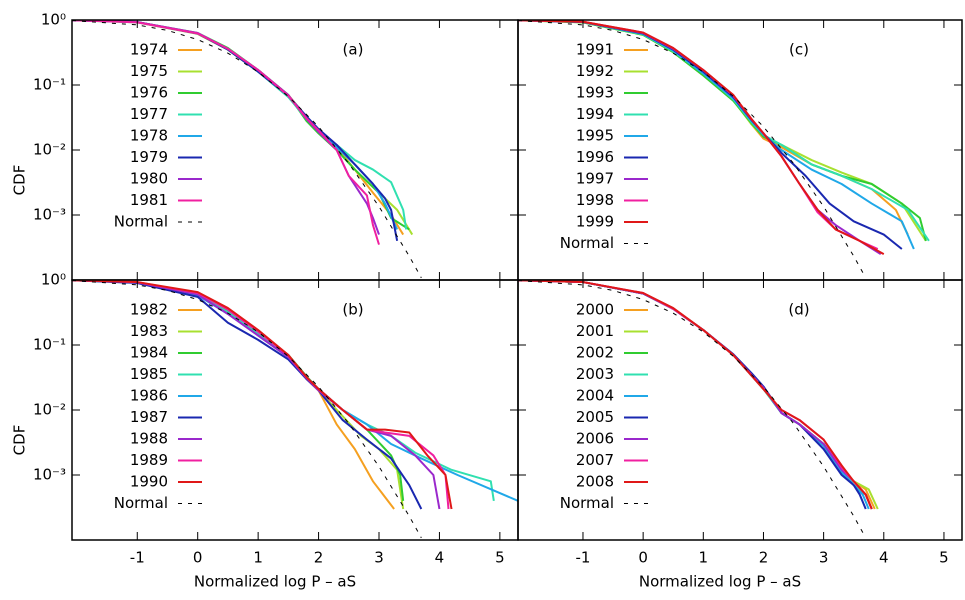 Image resolution: width=965 pixels, height=600 pixels. I want to click on legend-label: 1978, so click(149, 136).